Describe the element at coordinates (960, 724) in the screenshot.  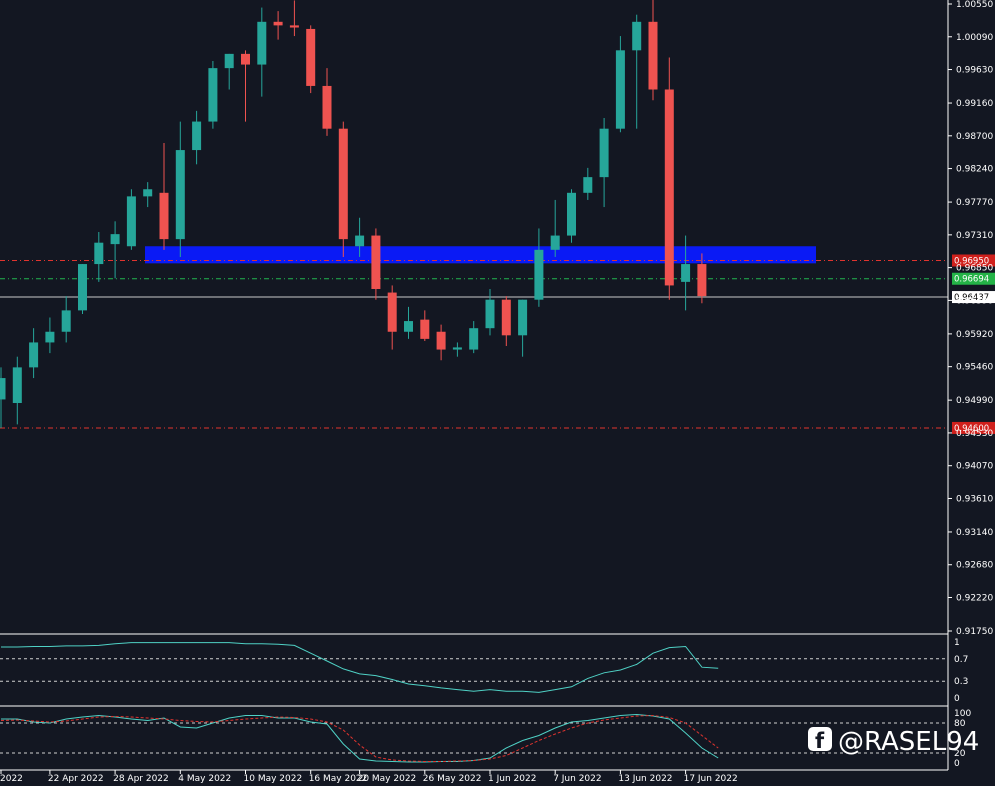
I see `osc2-tick-label: 80` at that location.